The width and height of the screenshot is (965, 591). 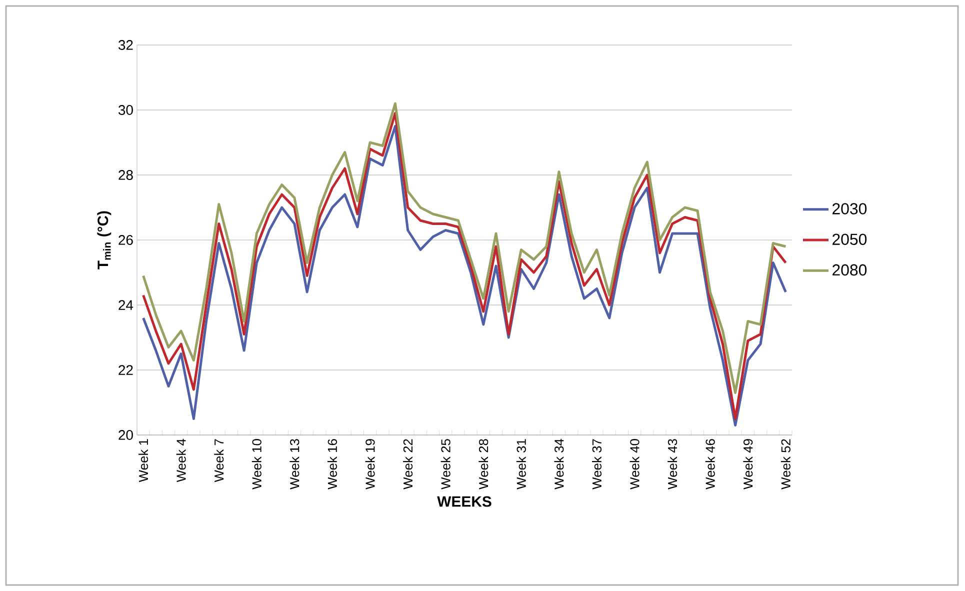 I want to click on x-tick-label: Week 31, so click(x=521, y=464).